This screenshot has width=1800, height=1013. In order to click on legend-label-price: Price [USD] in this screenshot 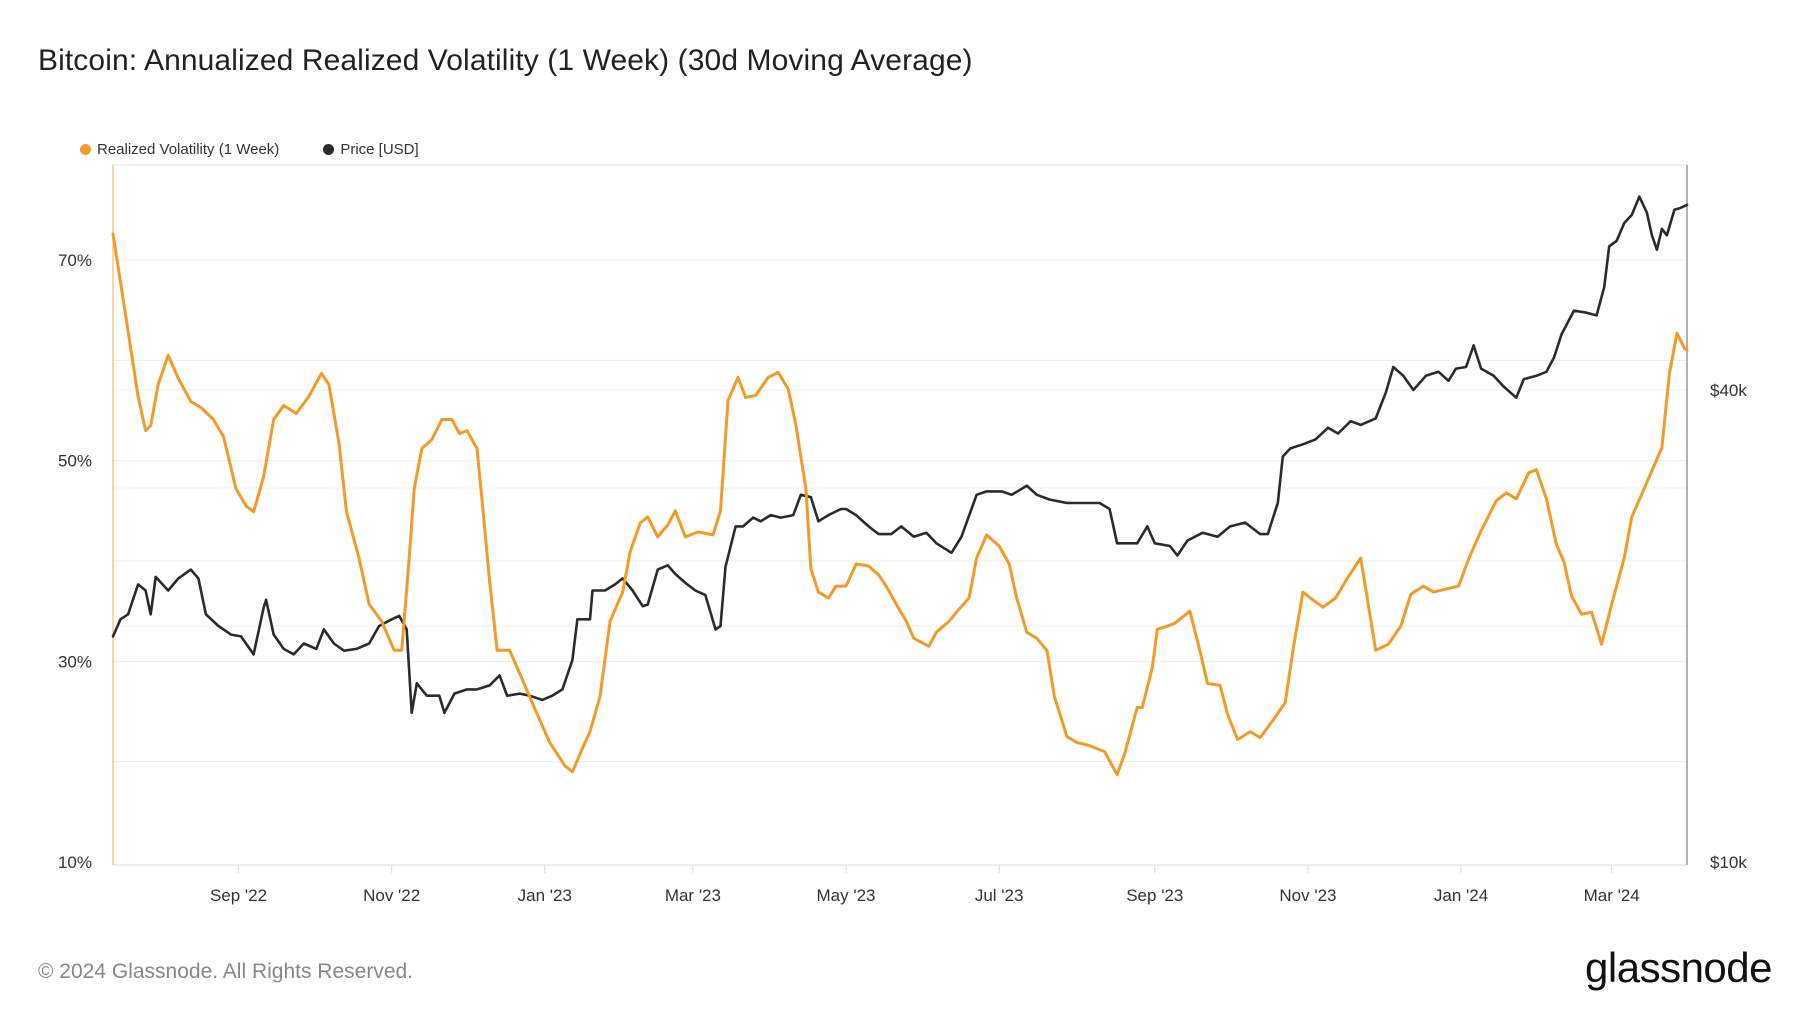, I will do `click(379, 149)`.